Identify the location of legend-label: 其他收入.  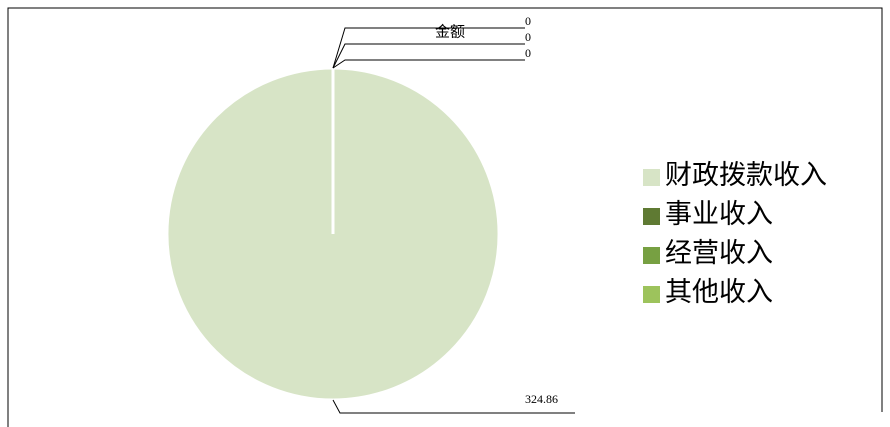
(719, 292).